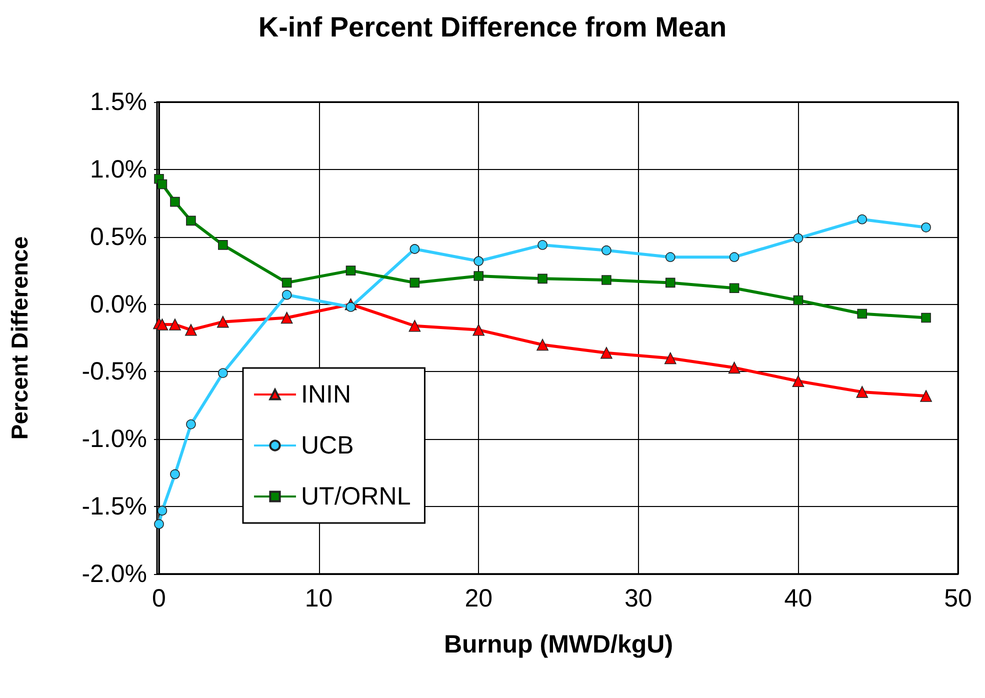 This screenshot has width=985, height=698. What do you see at coordinates (478, 598) in the screenshot?
I see `x-tick-label: 20` at bounding box center [478, 598].